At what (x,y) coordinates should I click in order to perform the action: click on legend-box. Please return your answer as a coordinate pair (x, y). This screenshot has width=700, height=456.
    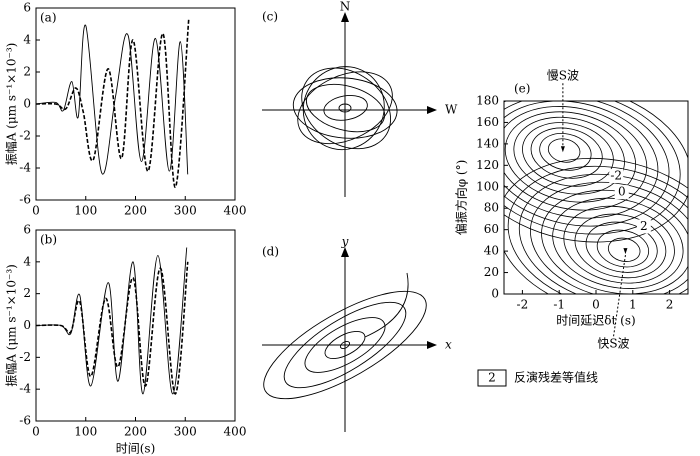
    Looking at the image, I should click on (492, 378).